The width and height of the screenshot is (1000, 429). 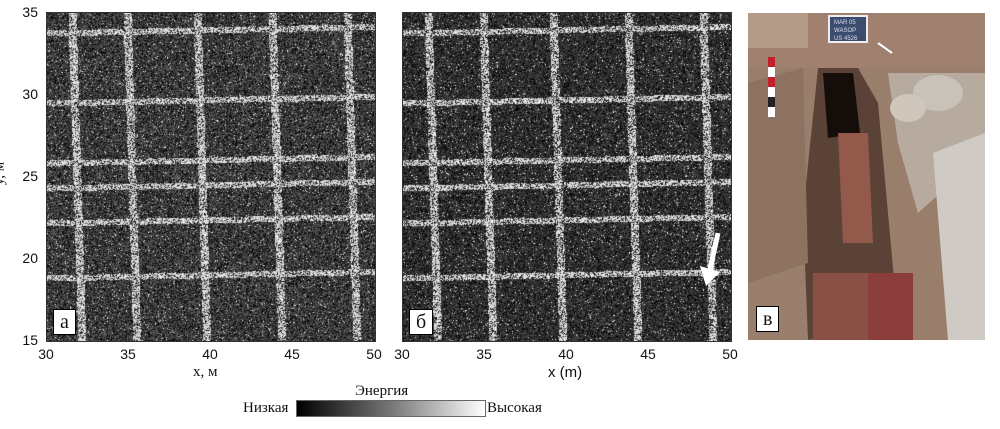 What do you see at coordinates (421, 322) in the screenshot?
I see `panel-label: б` at bounding box center [421, 322].